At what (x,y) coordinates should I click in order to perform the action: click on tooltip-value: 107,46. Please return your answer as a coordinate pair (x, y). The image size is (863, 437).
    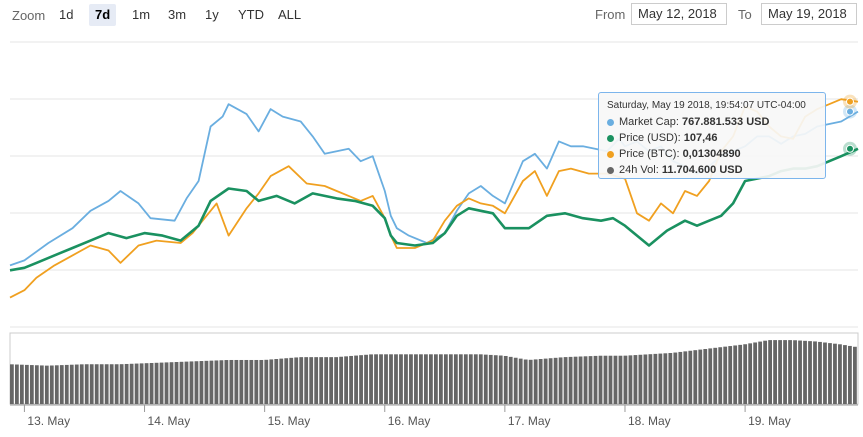
    Looking at the image, I should click on (700, 138).